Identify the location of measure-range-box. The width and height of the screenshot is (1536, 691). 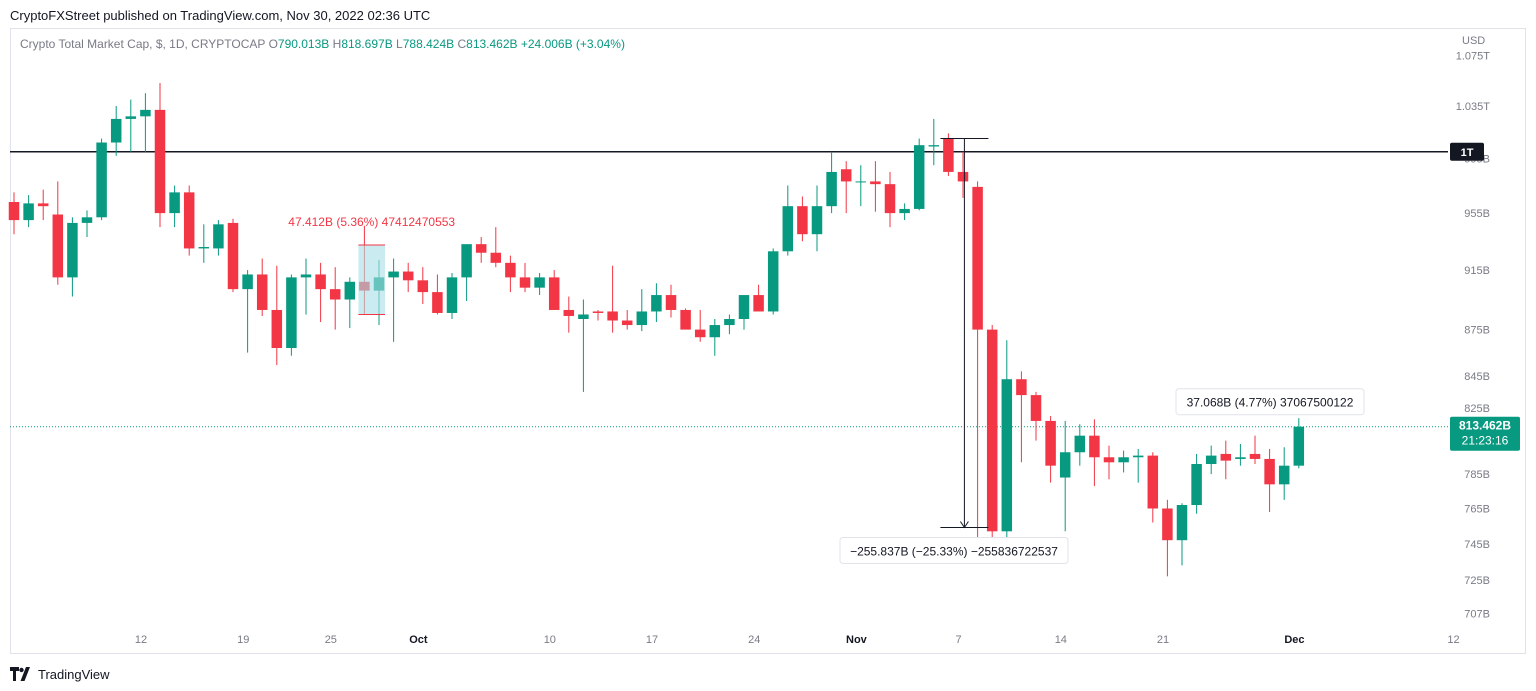
(371, 279).